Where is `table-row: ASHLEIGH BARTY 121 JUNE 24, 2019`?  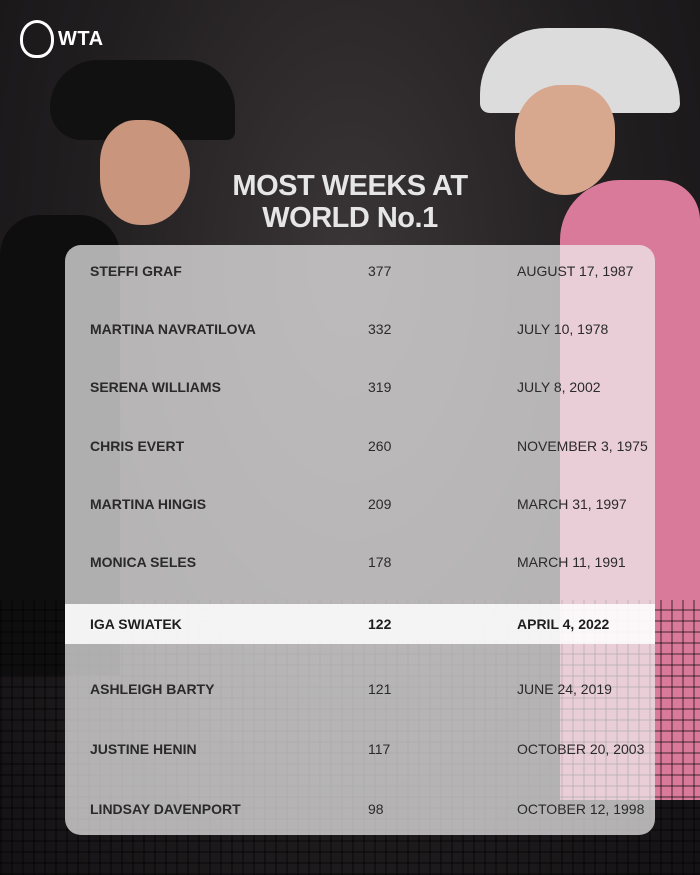
table-row: ASHLEIGH BARTY 121 JUNE 24, 2019 is located at coordinates (360, 689).